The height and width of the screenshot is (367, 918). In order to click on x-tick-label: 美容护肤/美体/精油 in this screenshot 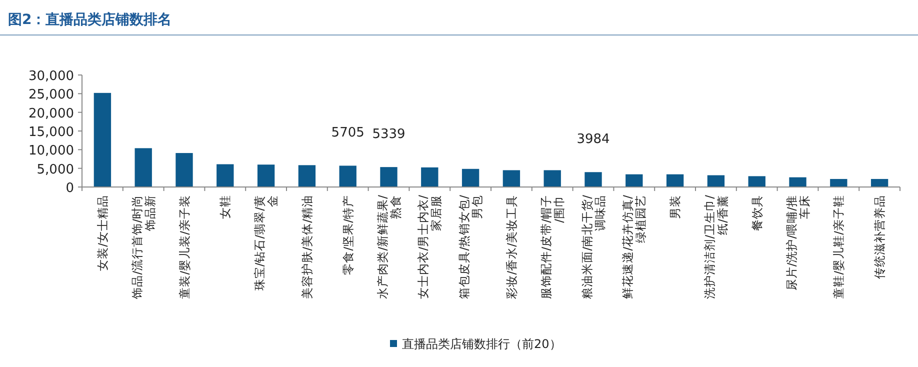, I will do `click(307, 247)`.